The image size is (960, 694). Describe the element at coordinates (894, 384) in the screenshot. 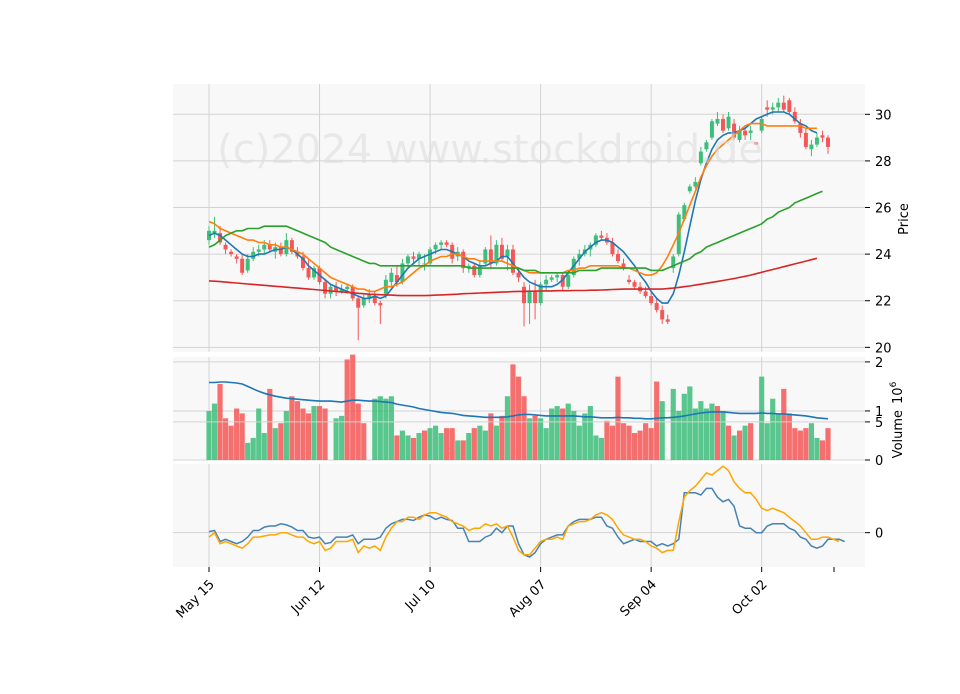

I see `volume-scale-exponent: 6` at that location.